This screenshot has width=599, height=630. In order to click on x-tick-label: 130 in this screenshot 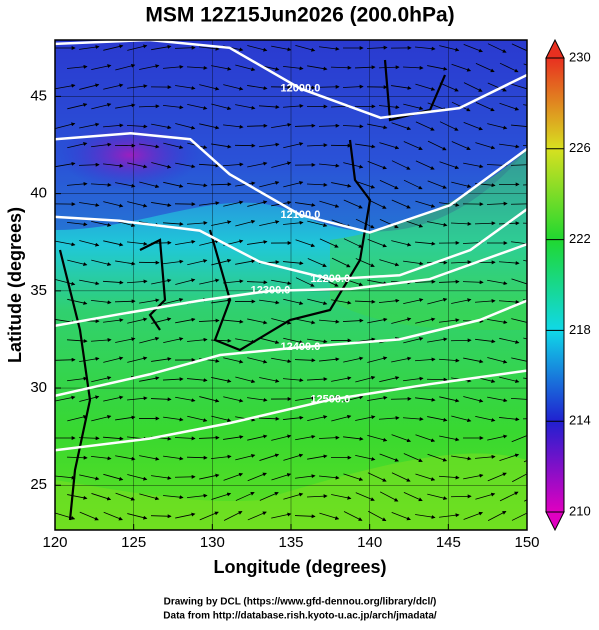, I will do `click(212, 542)`.